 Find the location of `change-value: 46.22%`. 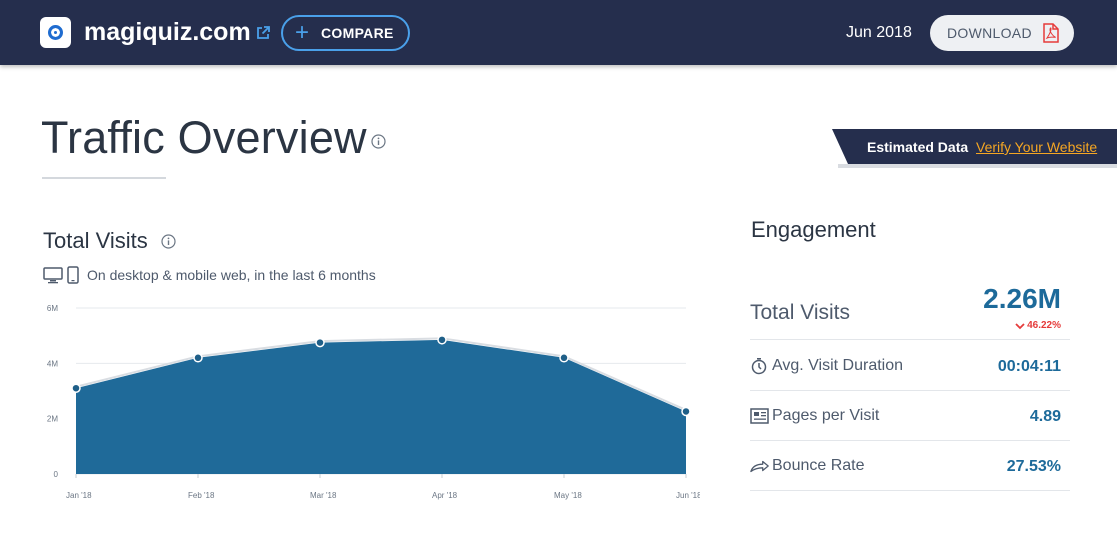

change-value: 46.22% is located at coordinates (1044, 325).